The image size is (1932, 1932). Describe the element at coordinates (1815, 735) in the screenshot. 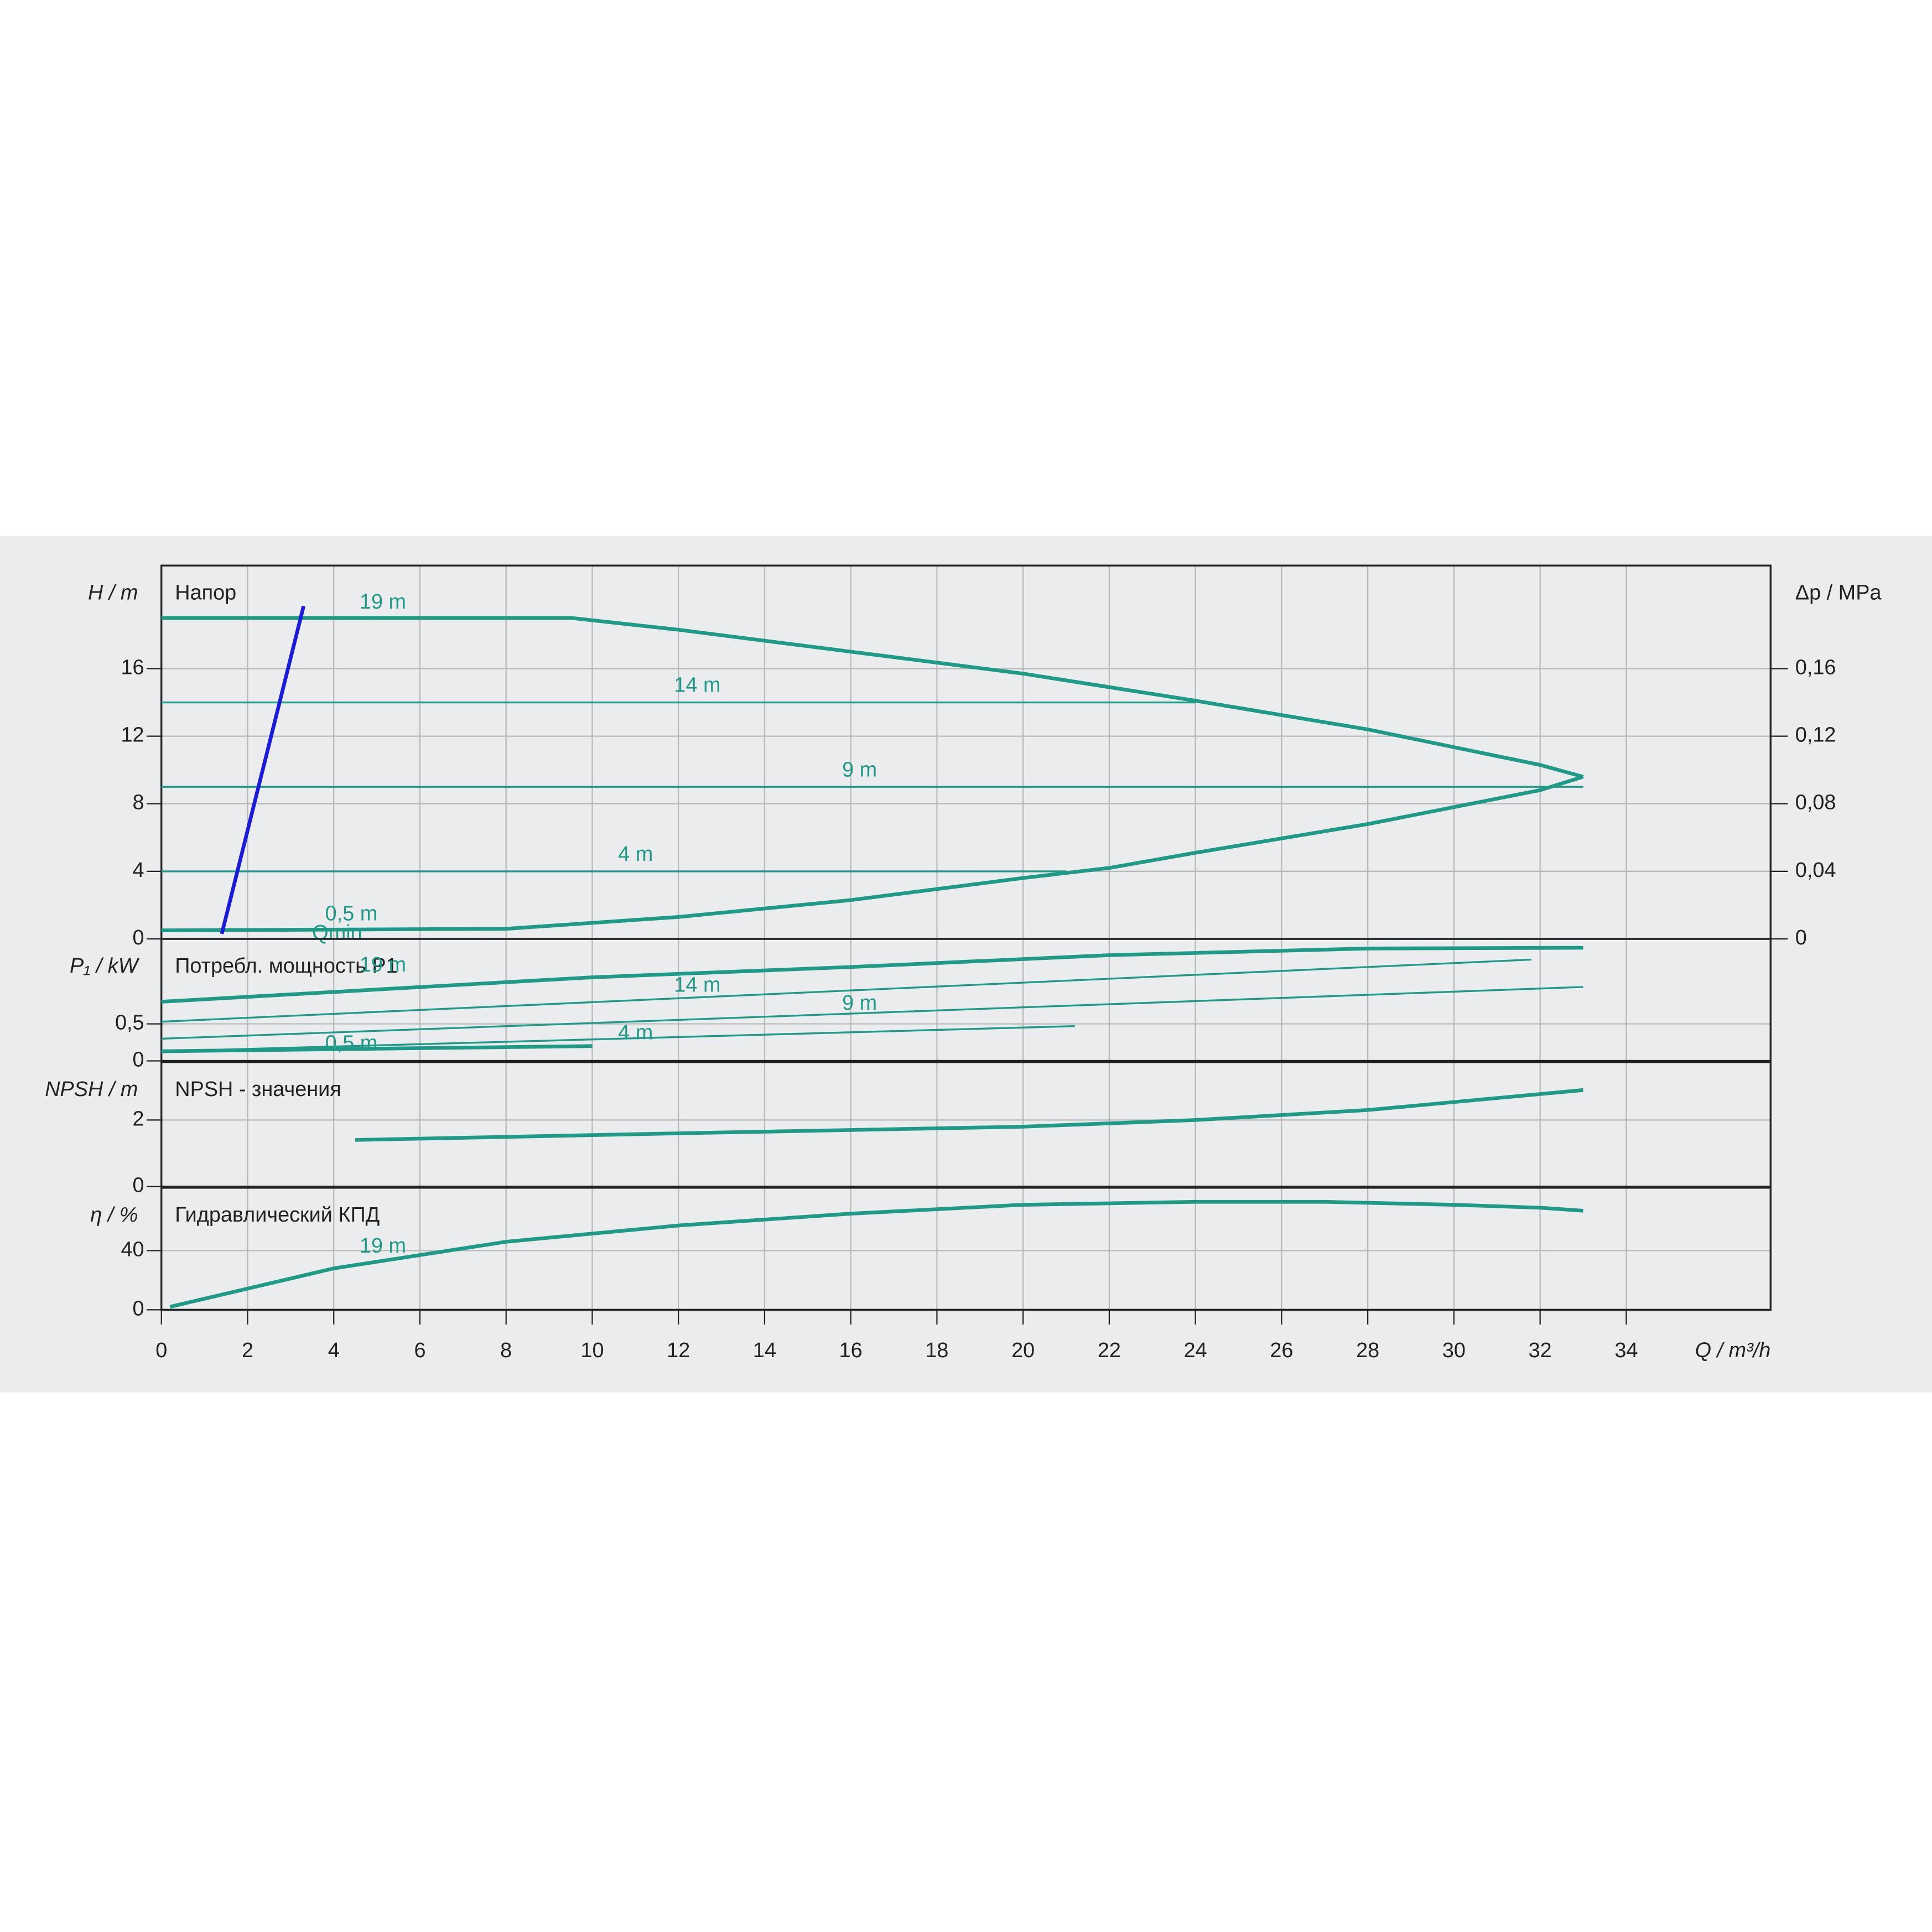

I see `y2-tick-label: 0,12` at that location.